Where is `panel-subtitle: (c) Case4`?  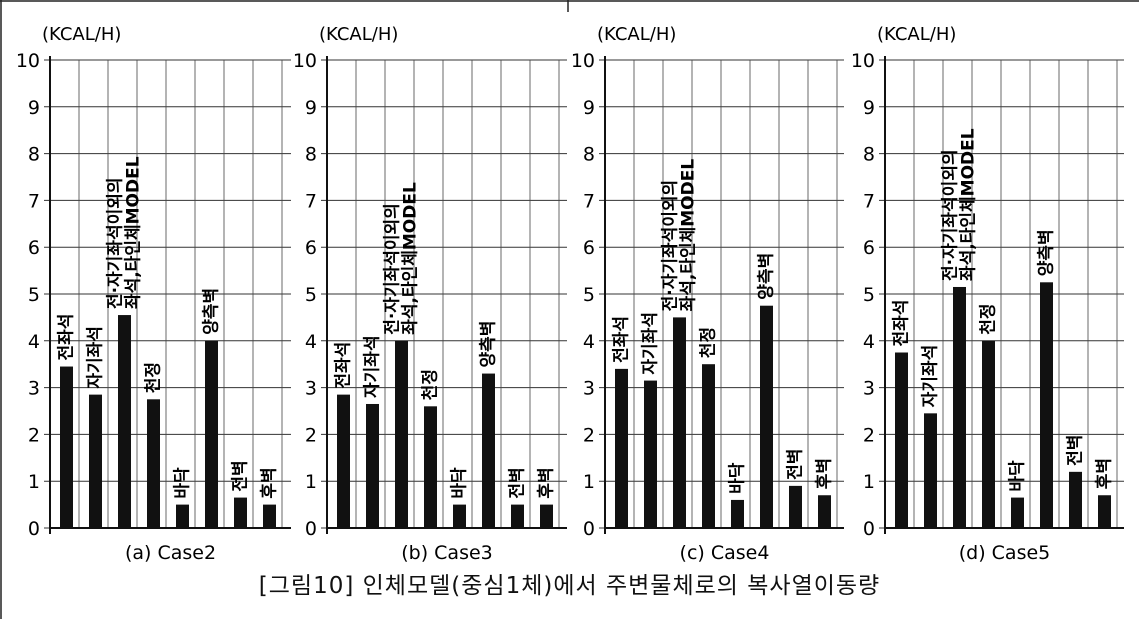 panel-subtitle: (c) Case4 is located at coordinates (725, 553).